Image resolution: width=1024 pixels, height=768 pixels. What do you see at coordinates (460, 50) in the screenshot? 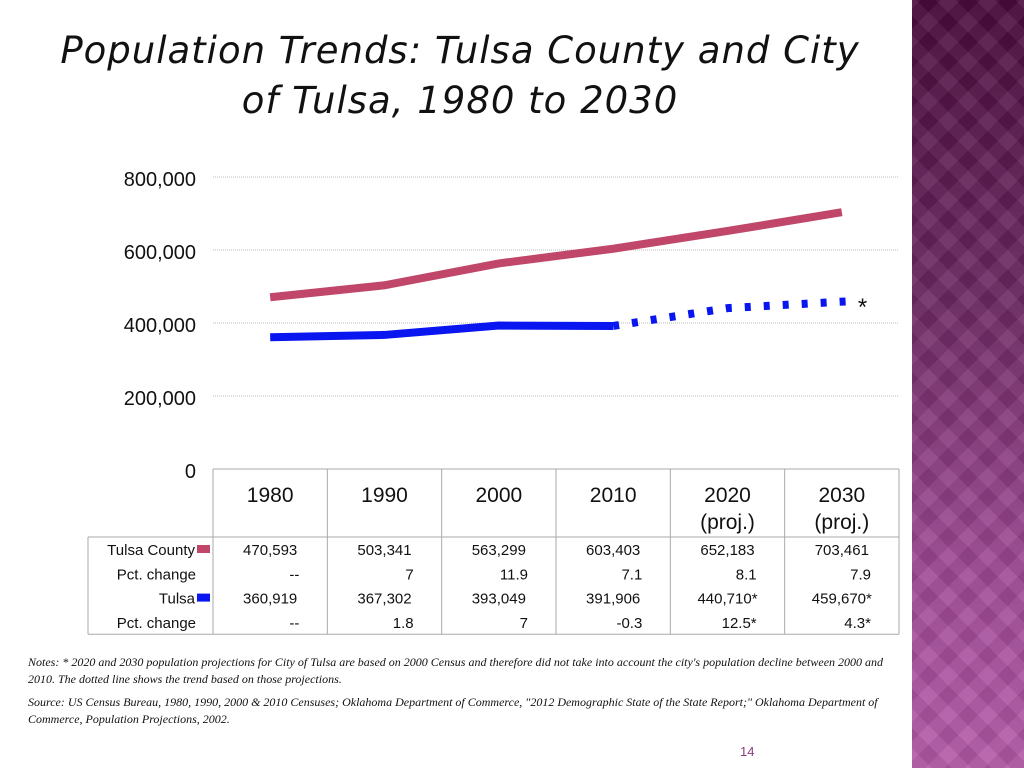
I see `title-line-1: Population Trends: Tulsa County and City` at bounding box center [460, 50].